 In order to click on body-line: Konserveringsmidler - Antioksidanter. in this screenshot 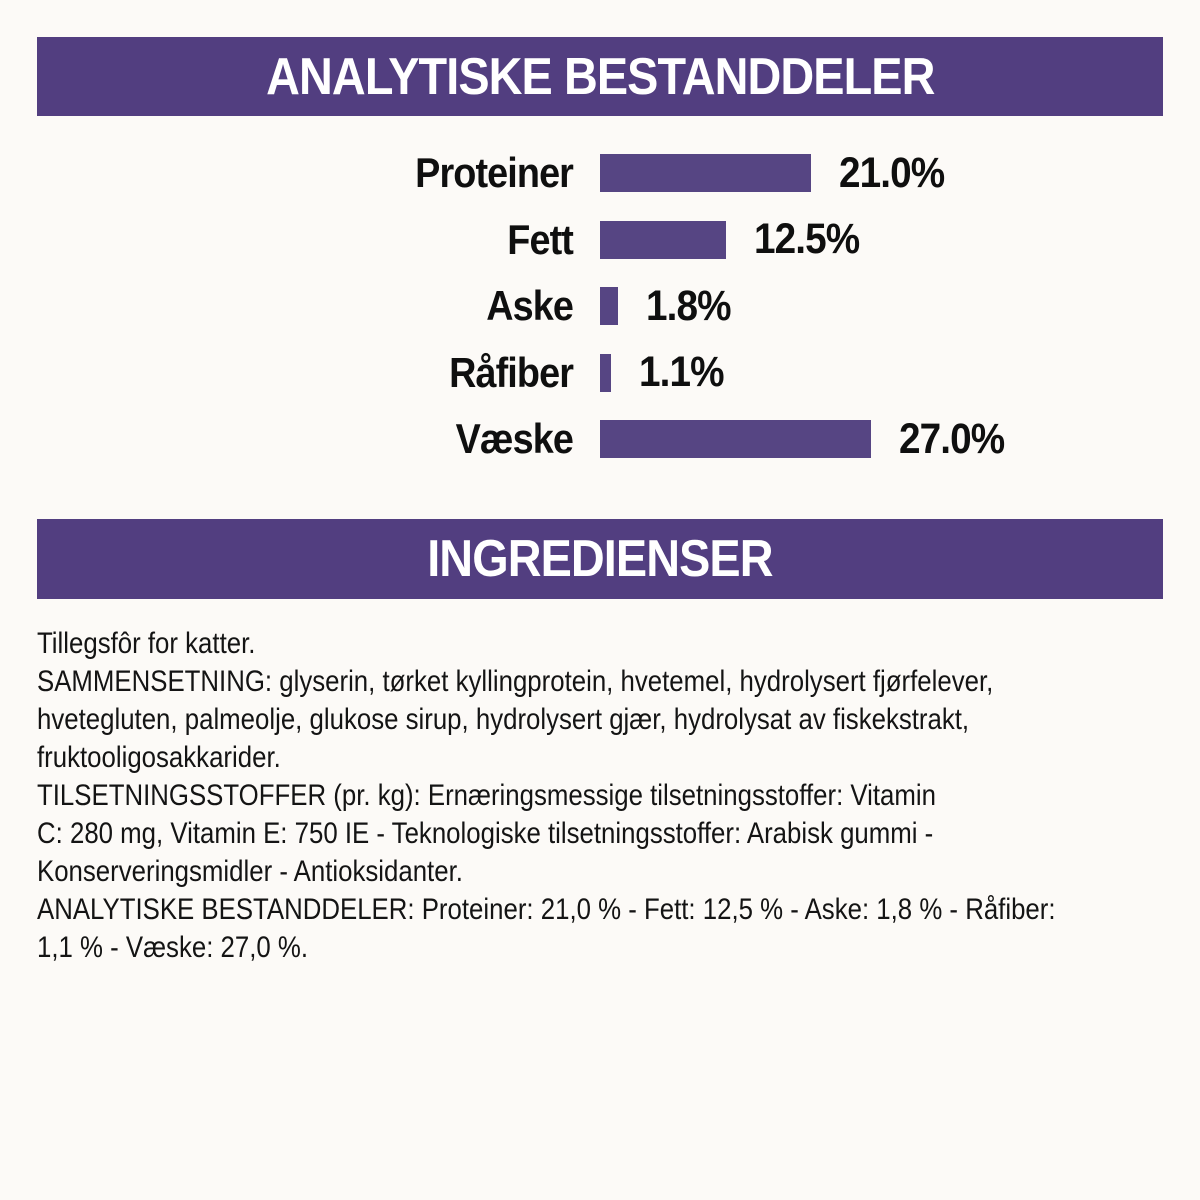, I will do `click(250, 871)`.